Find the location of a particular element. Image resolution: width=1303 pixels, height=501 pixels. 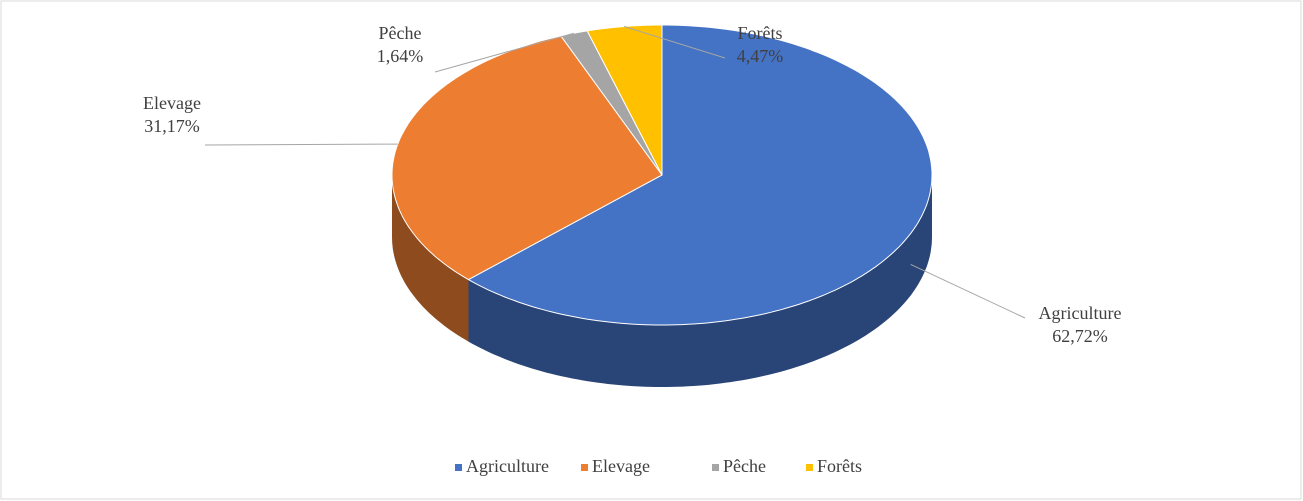

legend-label: Elevage is located at coordinates (621, 466).